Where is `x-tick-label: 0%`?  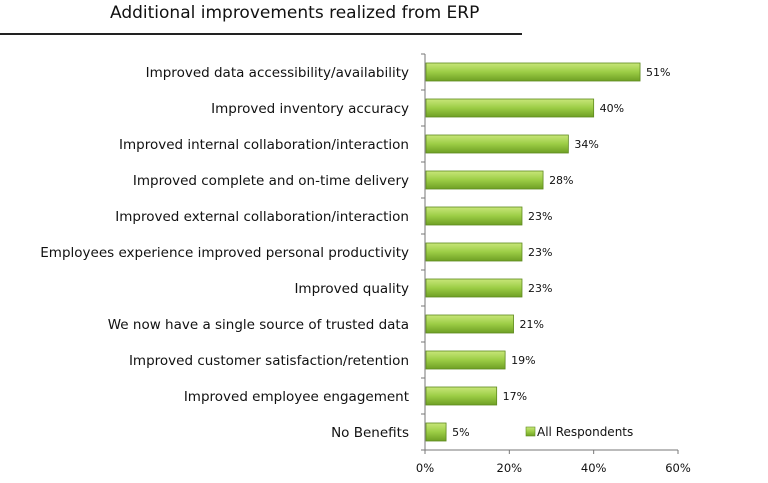 x-tick-label: 0% is located at coordinates (425, 468).